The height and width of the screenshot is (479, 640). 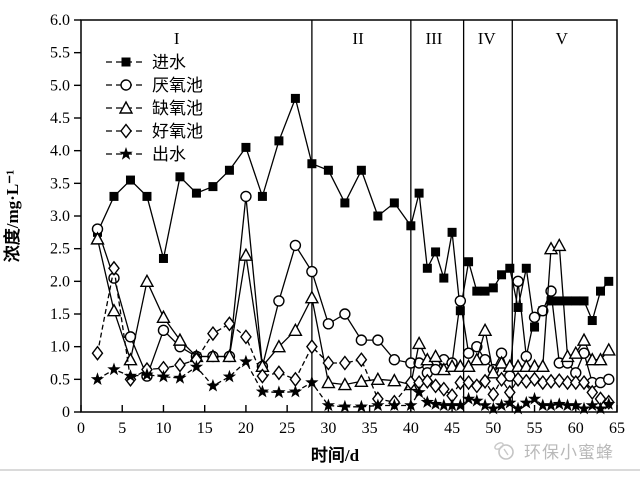 What do you see at coordinates (60, 379) in the screenshot?
I see `y-tick-label: 0.5` at bounding box center [60, 379].